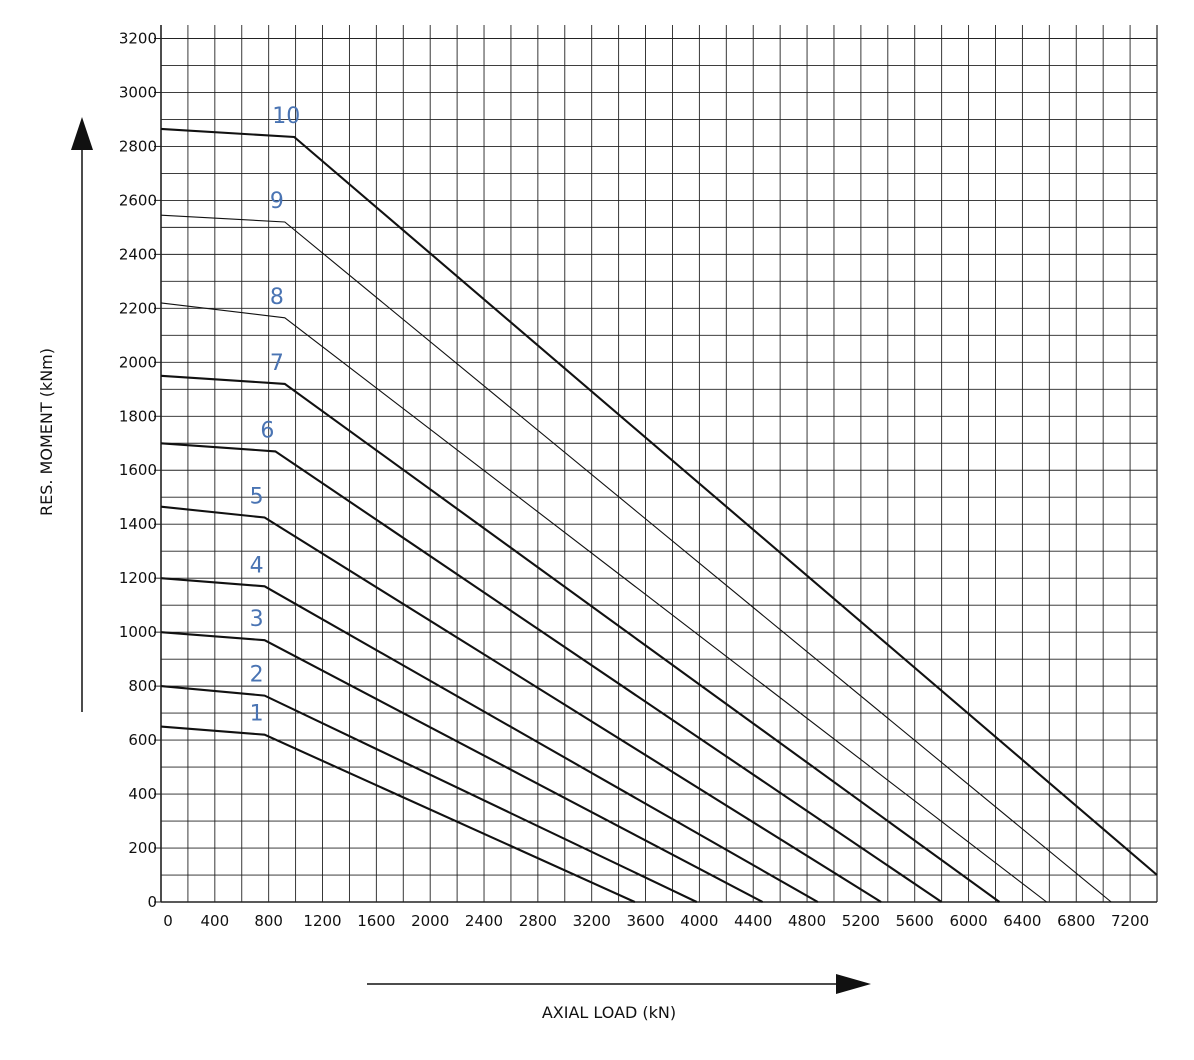 The width and height of the screenshot is (1194, 1060). I want to click on y-tick-label: 1600, so click(138, 470).